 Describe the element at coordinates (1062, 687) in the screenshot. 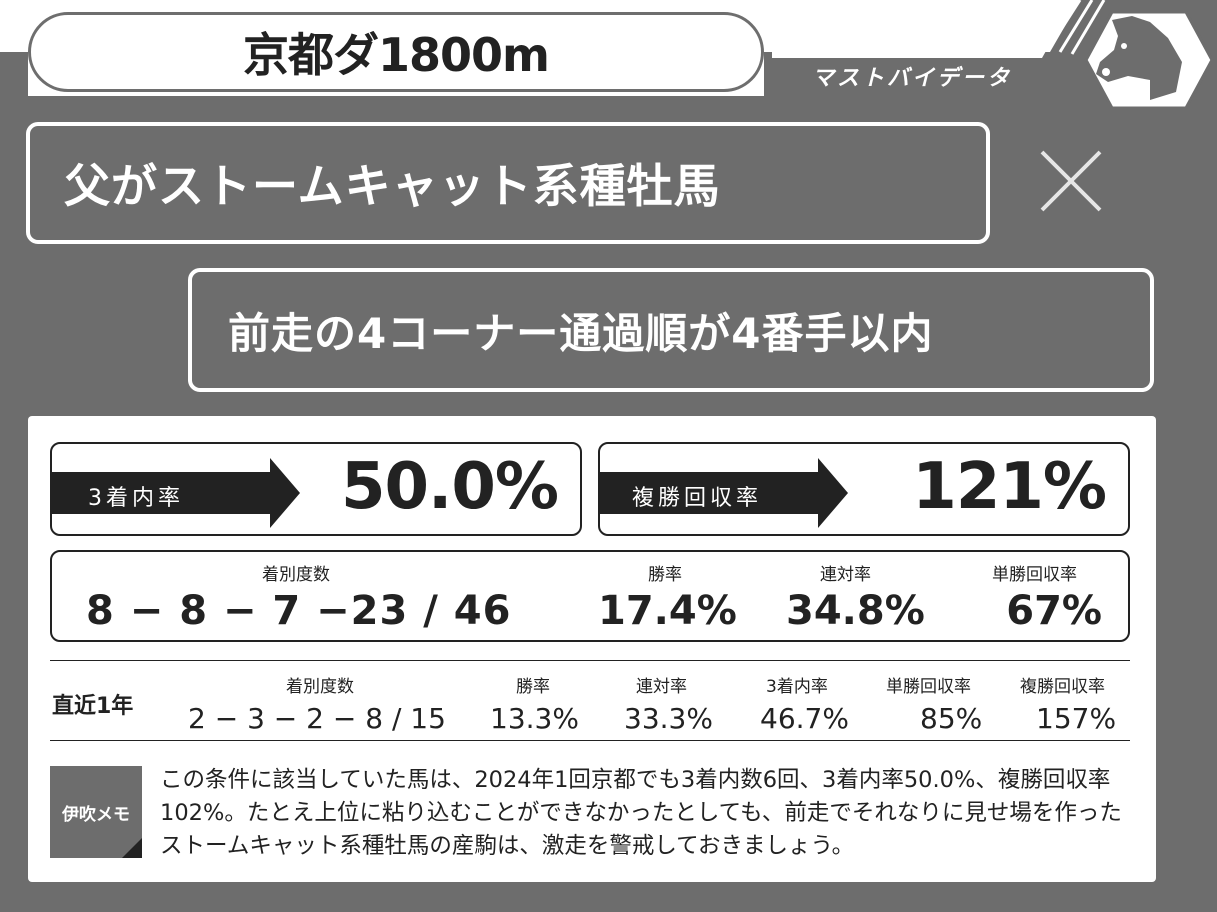

I see `recent-place-return-label: 複勝回収率` at that location.